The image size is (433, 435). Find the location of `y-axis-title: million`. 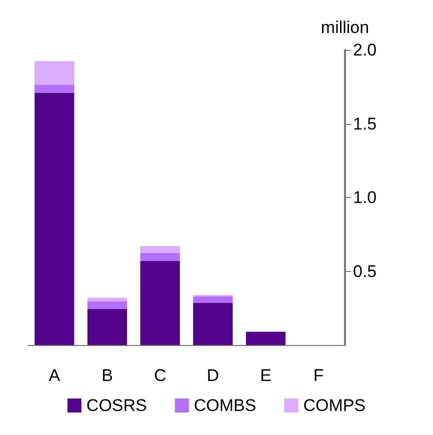

y-axis-title: million is located at coordinates (345, 27).